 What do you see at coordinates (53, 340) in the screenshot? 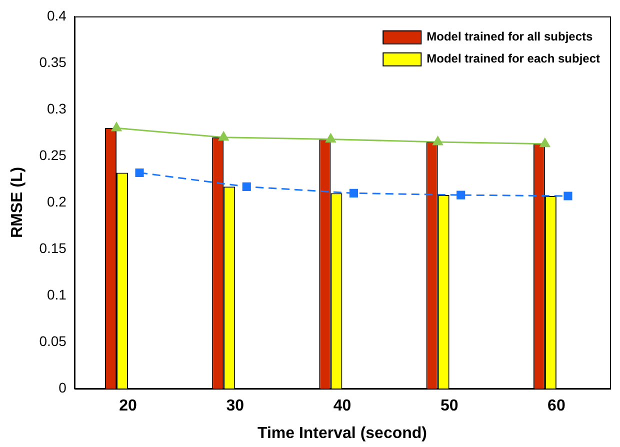
I see `y-tick-label: 0.05` at bounding box center [53, 340].